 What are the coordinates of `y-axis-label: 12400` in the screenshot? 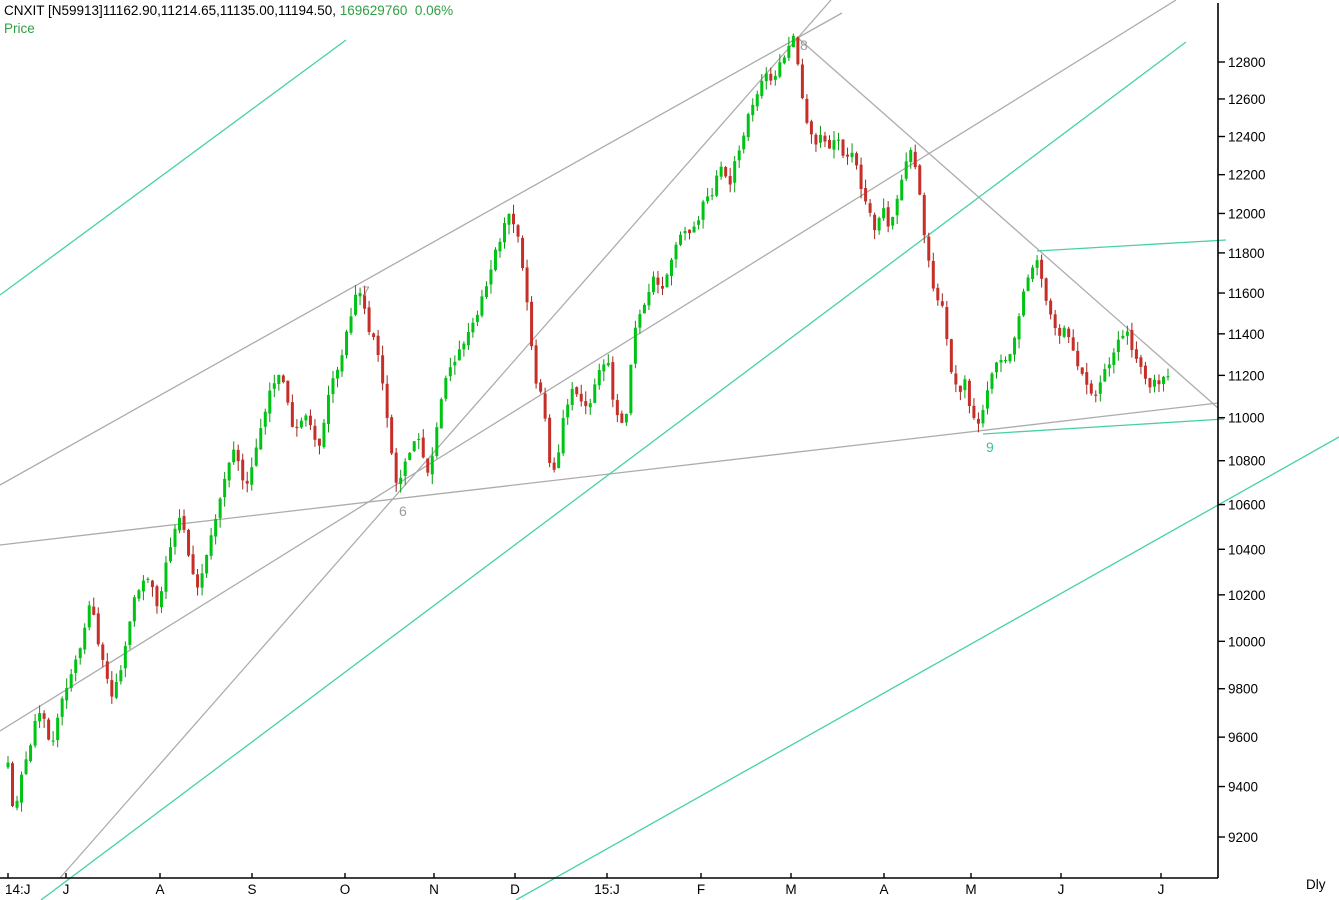 It's located at (1247, 137).